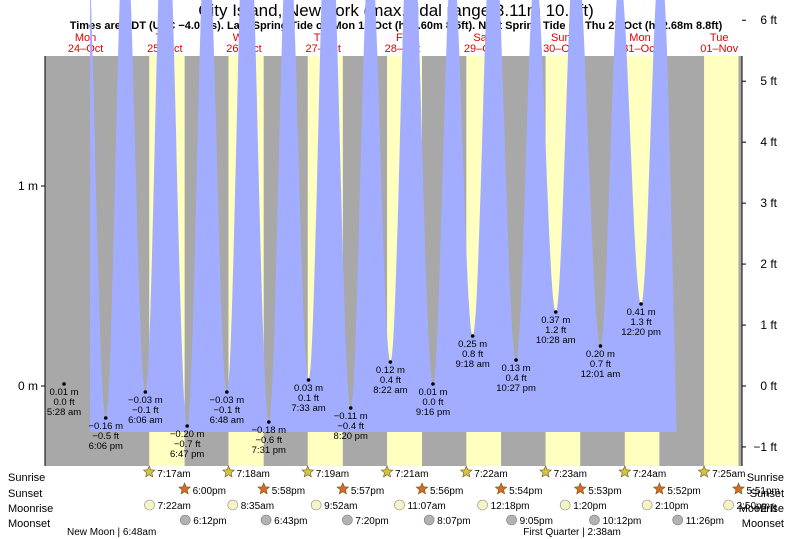  Describe the element at coordinates (269, 450) in the screenshot. I see `tide-label: 7:31 pm` at that location.